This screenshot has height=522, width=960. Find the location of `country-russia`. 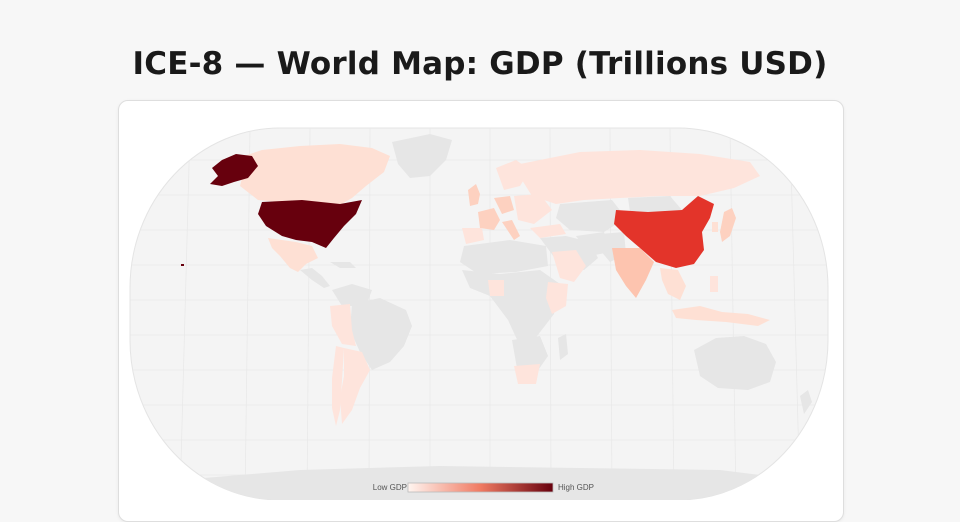

country-russia is located at coordinates (640, 177).